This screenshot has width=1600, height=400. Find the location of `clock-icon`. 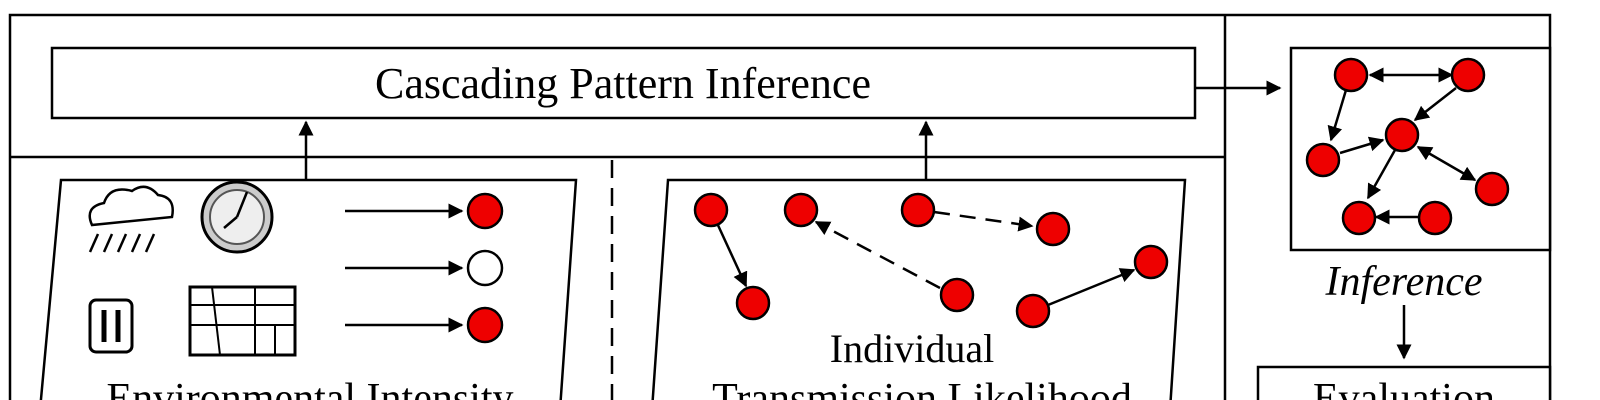

clock-icon is located at coordinates (237, 217).